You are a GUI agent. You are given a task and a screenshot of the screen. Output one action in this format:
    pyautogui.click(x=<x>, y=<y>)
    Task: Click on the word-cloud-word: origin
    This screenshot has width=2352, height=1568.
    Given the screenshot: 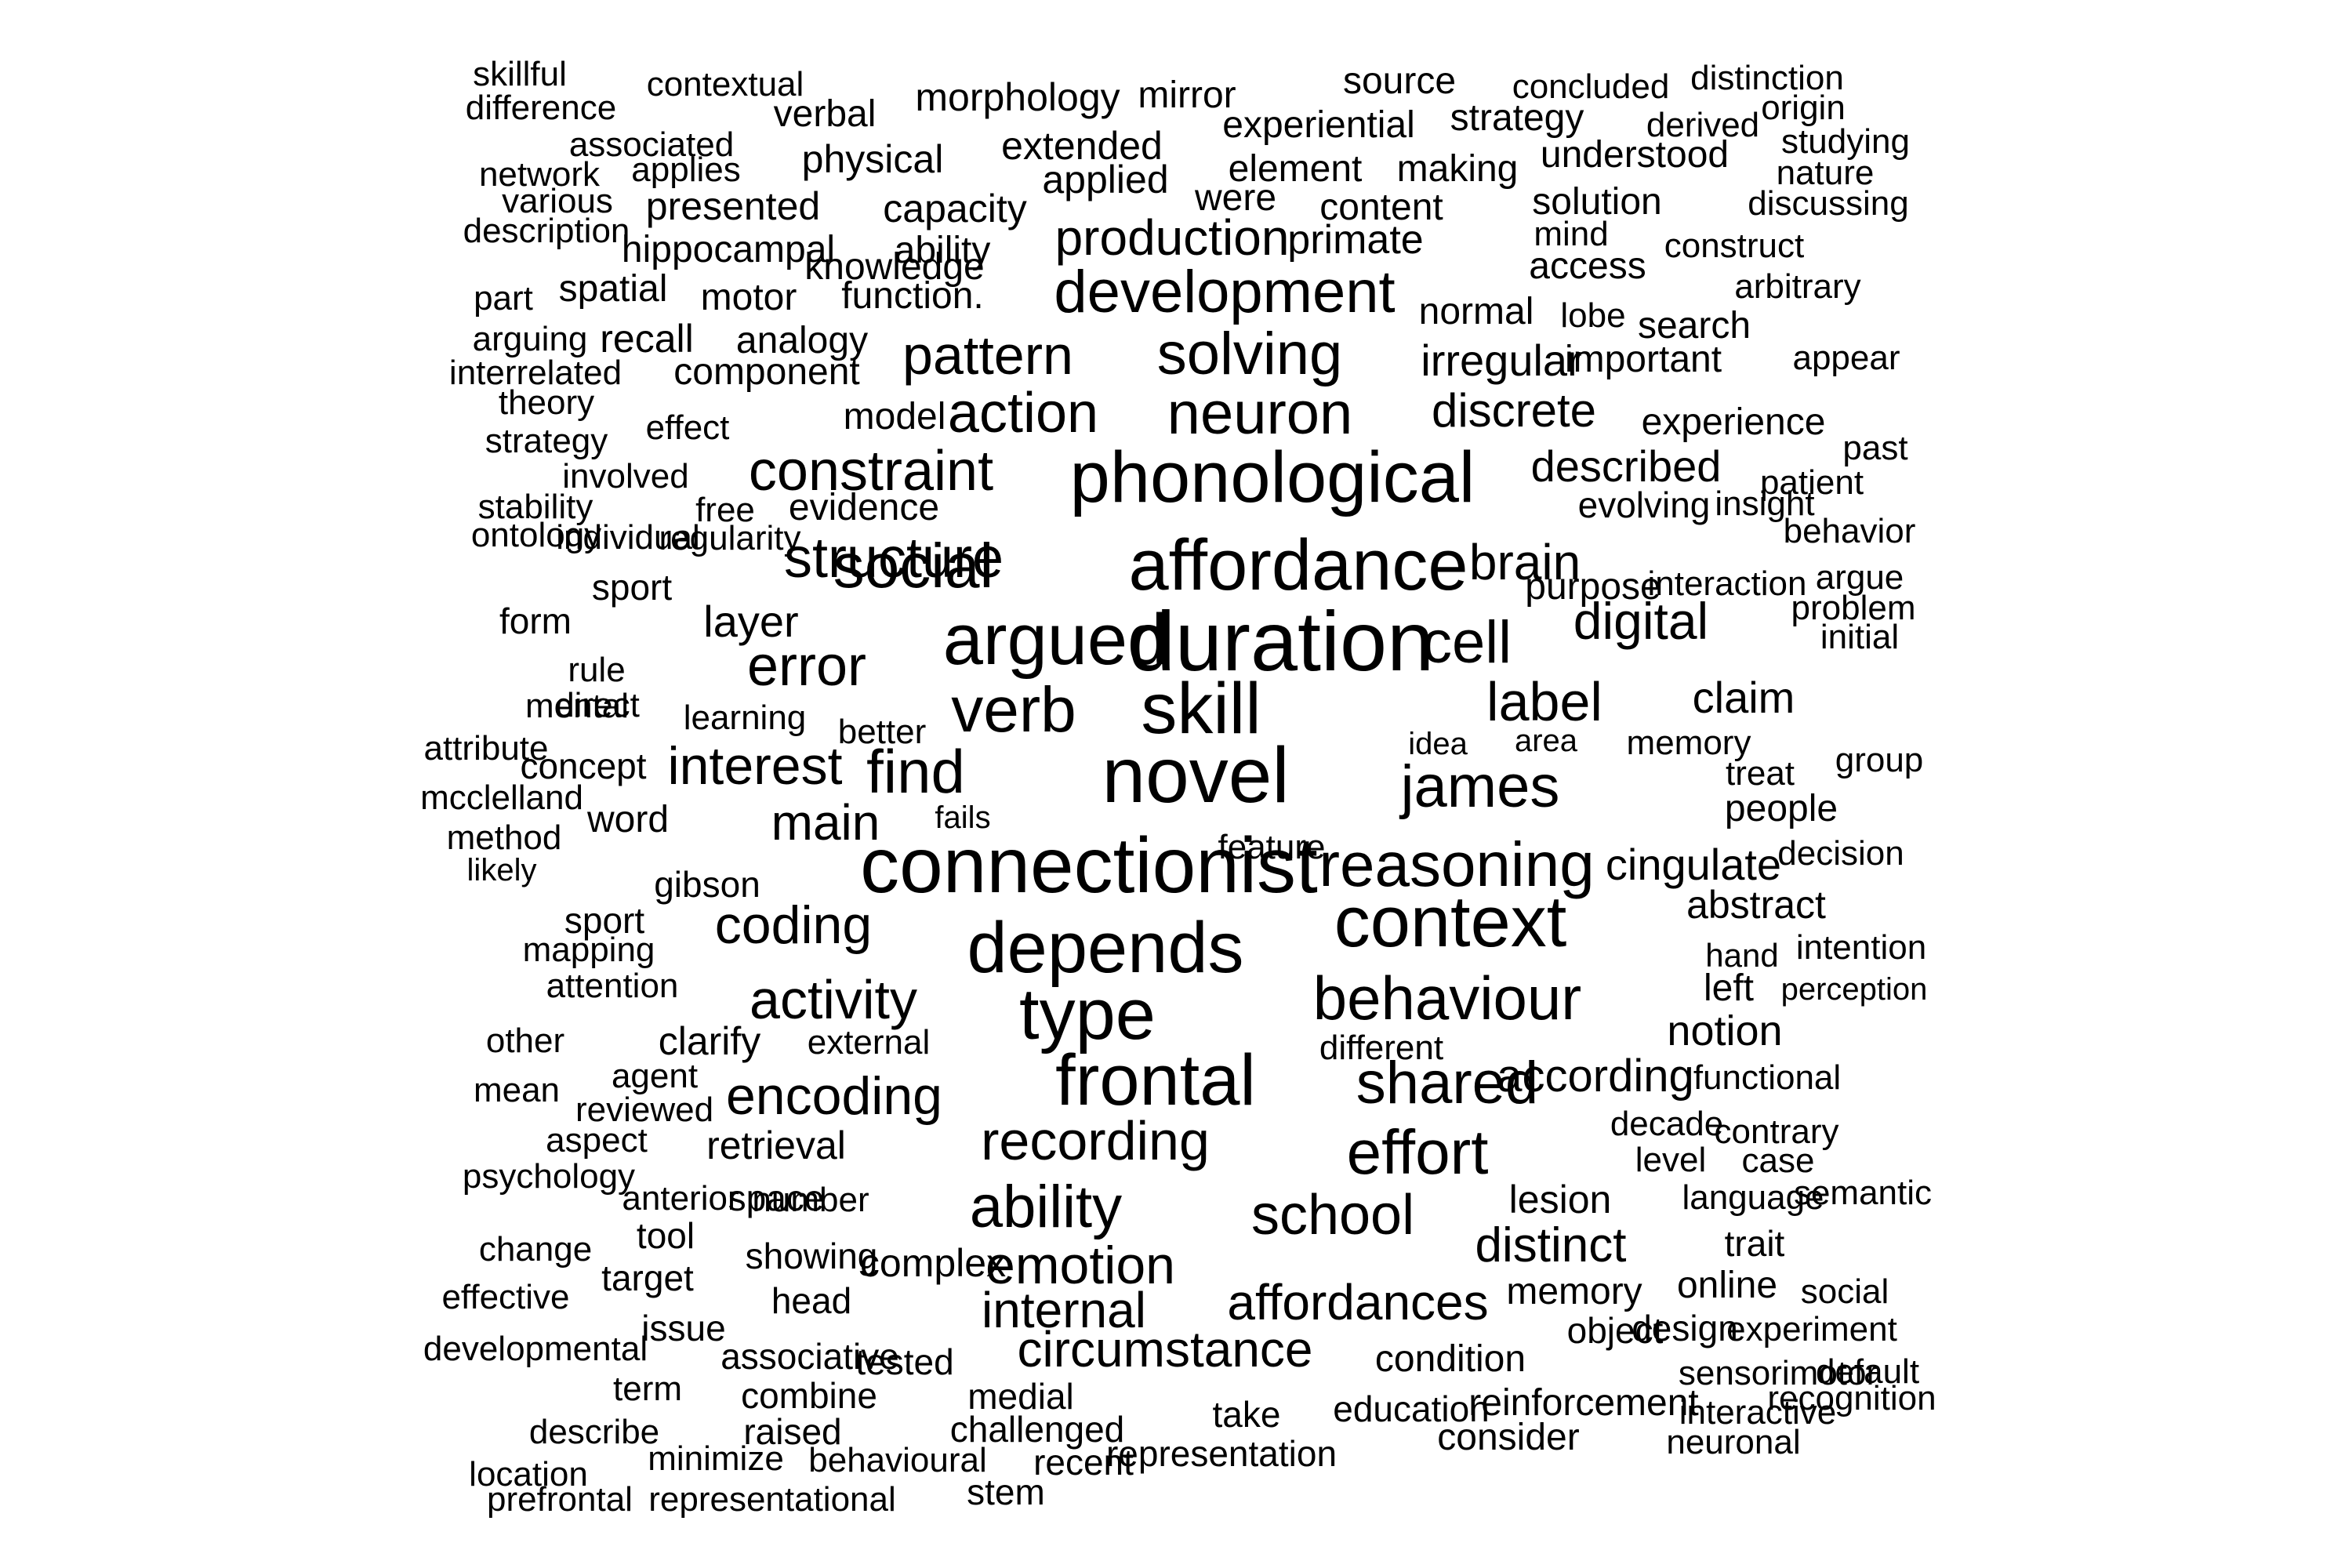 What is the action you would take?
    pyautogui.click(x=1804, y=108)
    